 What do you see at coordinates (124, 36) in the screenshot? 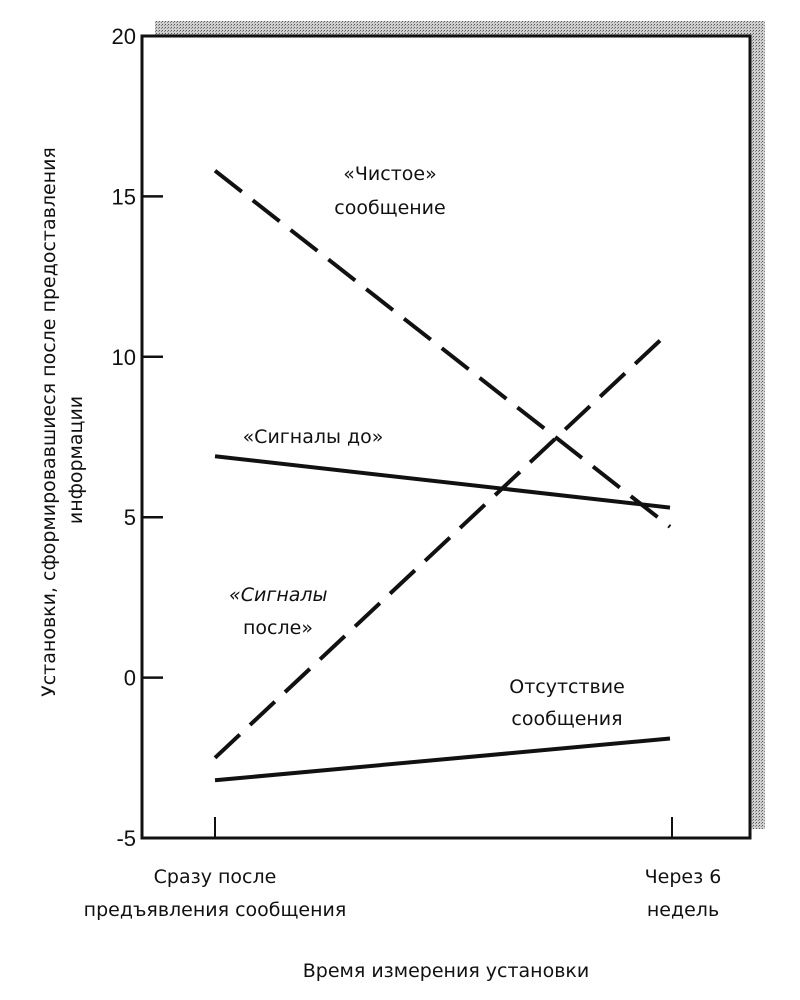
I see `y-tick-label: 20` at bounding box center [124, 36].